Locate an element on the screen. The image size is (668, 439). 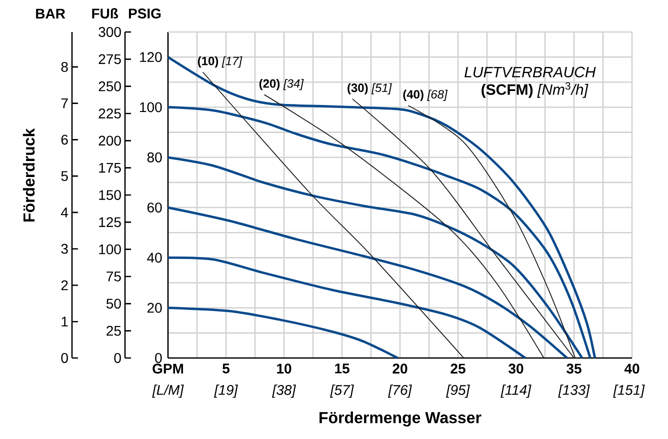
y2-tick-label: 150 is located at coordinates (110, 195).